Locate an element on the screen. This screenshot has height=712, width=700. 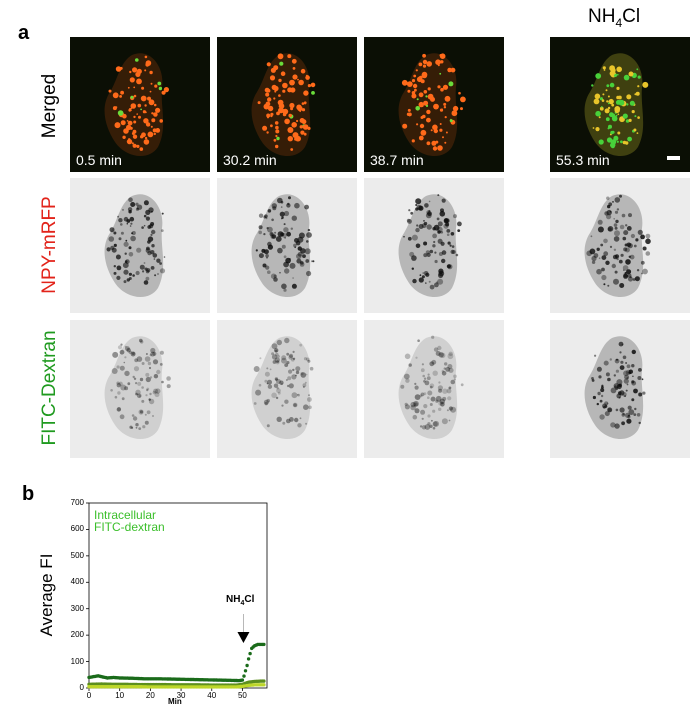
legend-line-2: FITC-dextran is located at coordinates (129, 527).